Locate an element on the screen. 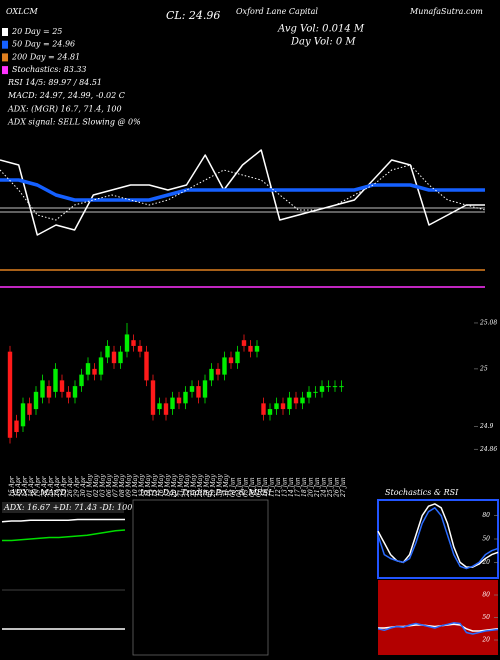 This screenshot has height=660, width=500. close-label: CL: 24.96 is located at coordinates (193, 15).